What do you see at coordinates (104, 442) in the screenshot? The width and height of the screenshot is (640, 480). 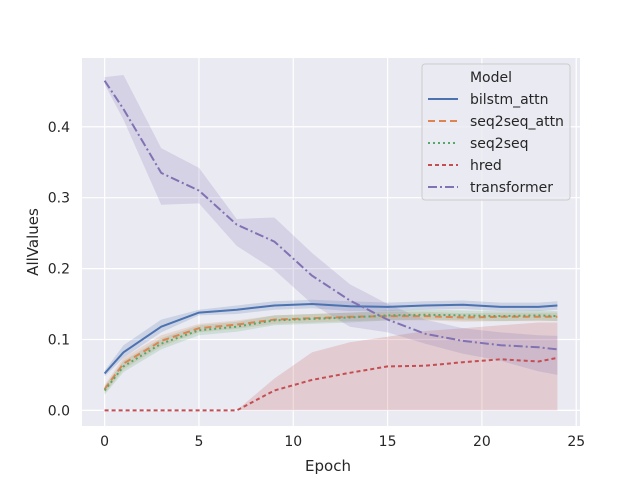 I see `x-tick-label: 0` at bounding box center [104, 442].